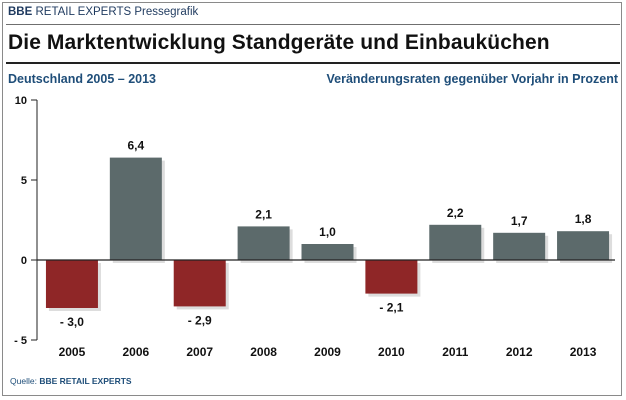 The width and height of the screenshot is (626, 400). I want to click on bar-2010, so click(391, 277).